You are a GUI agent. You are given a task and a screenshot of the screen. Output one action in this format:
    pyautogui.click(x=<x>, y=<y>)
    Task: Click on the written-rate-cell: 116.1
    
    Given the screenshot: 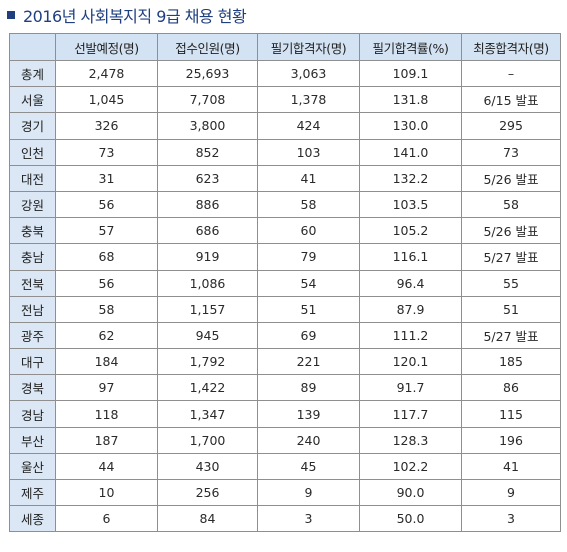 What is the action you would take?
    pyautogui.click(x=410, y=257)
    